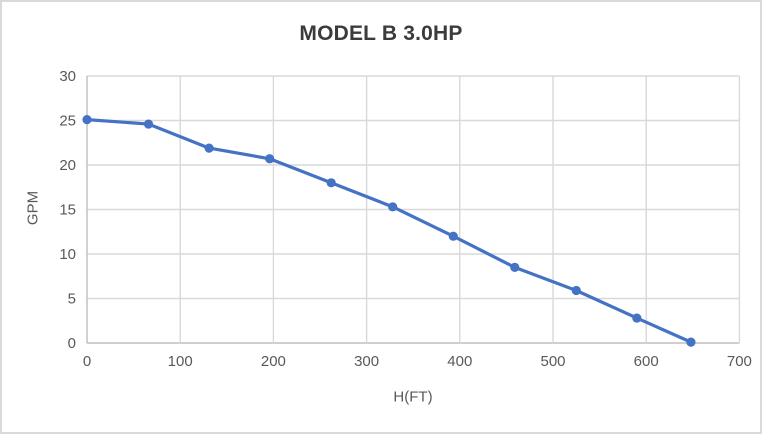  Describe the element at coordinates (273, 361) in the screenshot. I see `x-tick-label: 200` at that location.